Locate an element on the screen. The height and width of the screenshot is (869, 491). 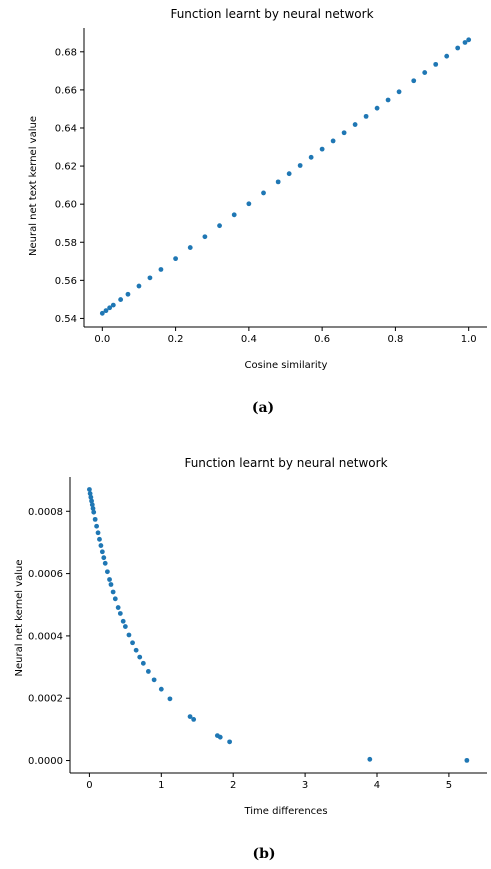
y-tick-label: 0.0002 is located at coordinates (45, 699).